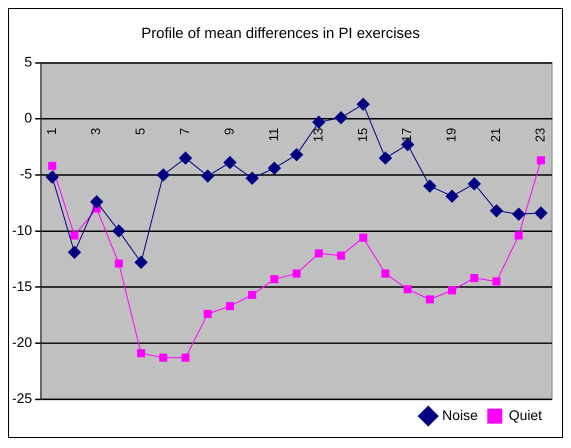  What do you see at coordinates (96, 131) in the screenshot?
I see `x-tick-label: 3` at bounding box center [96, 131].